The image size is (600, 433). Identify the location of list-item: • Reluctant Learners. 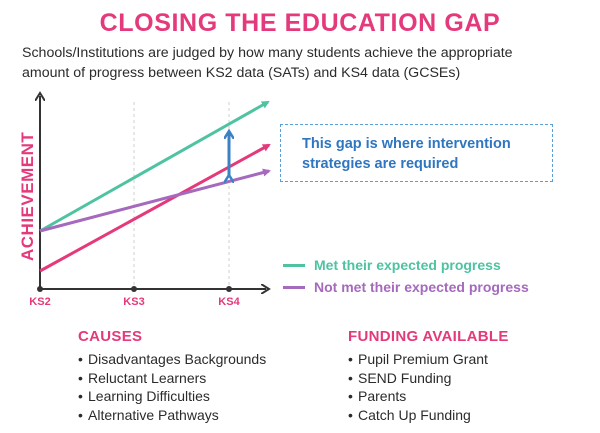
(142, 377).